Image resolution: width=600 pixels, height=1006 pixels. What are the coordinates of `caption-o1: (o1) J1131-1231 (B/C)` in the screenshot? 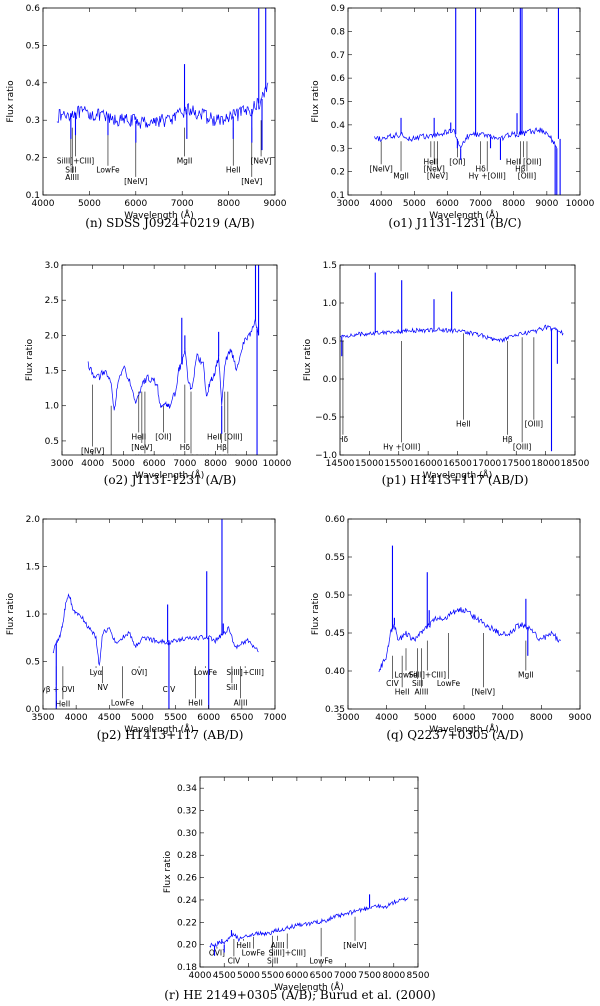 It's located at (455, 223).